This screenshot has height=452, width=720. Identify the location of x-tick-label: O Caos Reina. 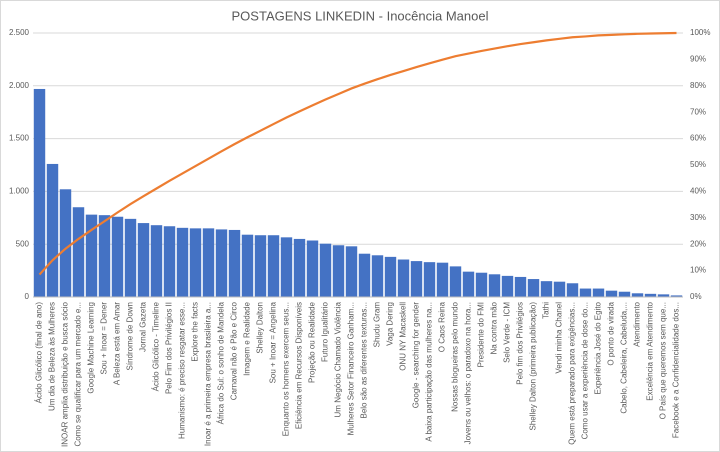
(442, 326).